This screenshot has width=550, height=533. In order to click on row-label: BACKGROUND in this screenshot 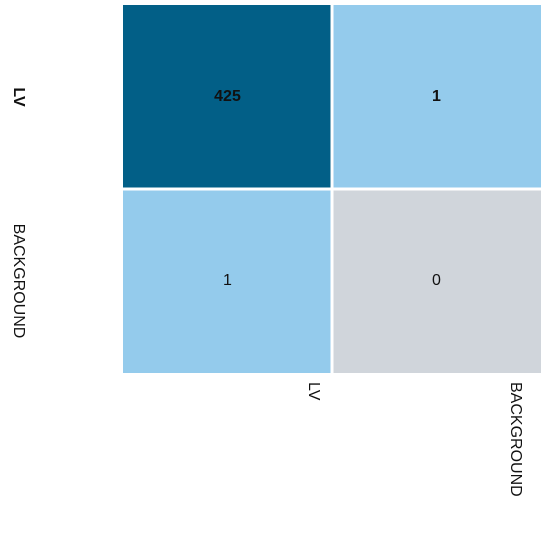, I will do `click(18, 281)`.